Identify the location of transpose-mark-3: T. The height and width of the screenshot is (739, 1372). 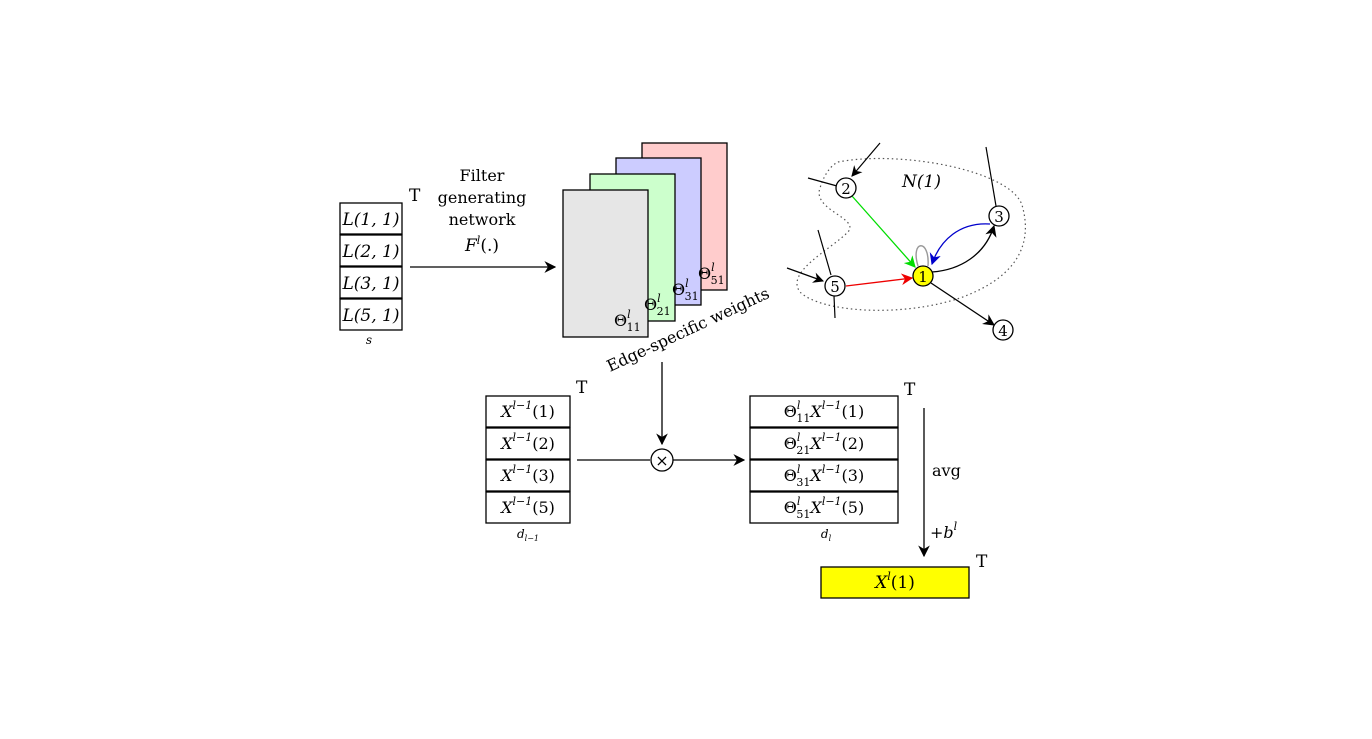
(910, 390).